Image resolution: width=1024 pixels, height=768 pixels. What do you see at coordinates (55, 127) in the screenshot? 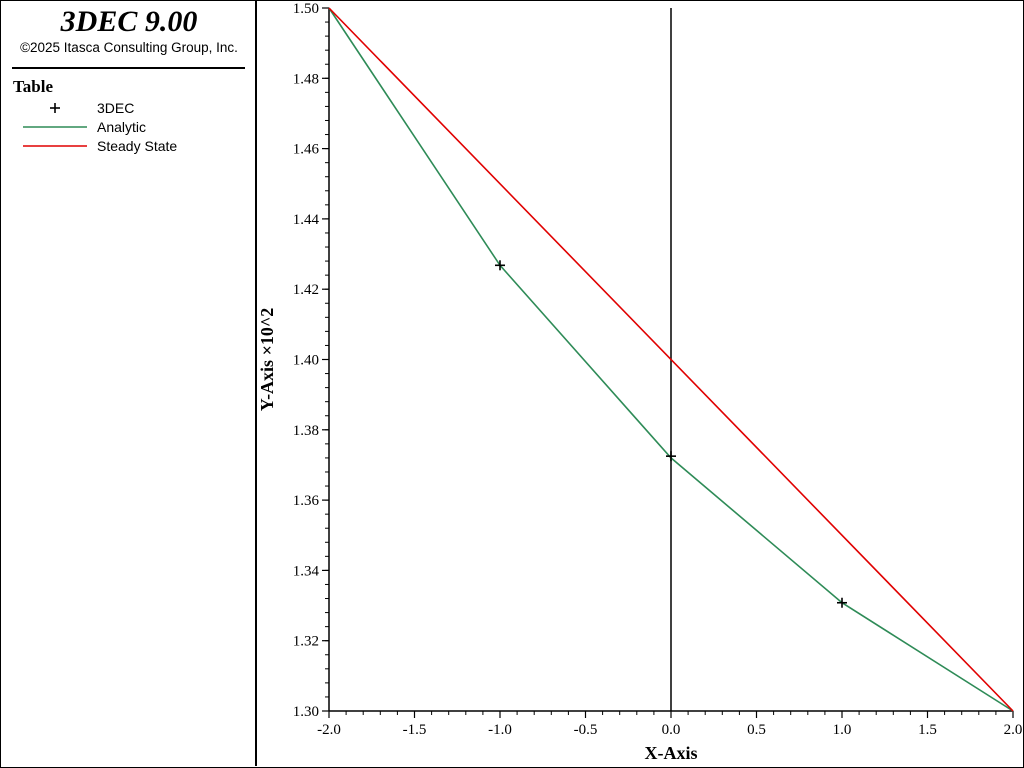
I see `green-line-icon` at bounding box center [55, 127].